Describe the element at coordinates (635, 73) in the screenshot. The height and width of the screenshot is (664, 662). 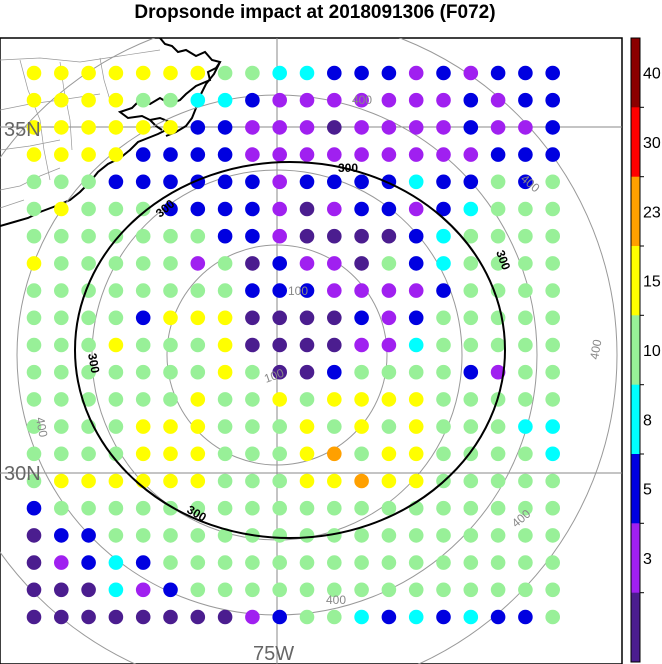
I see `colorbar-segment` at that location.